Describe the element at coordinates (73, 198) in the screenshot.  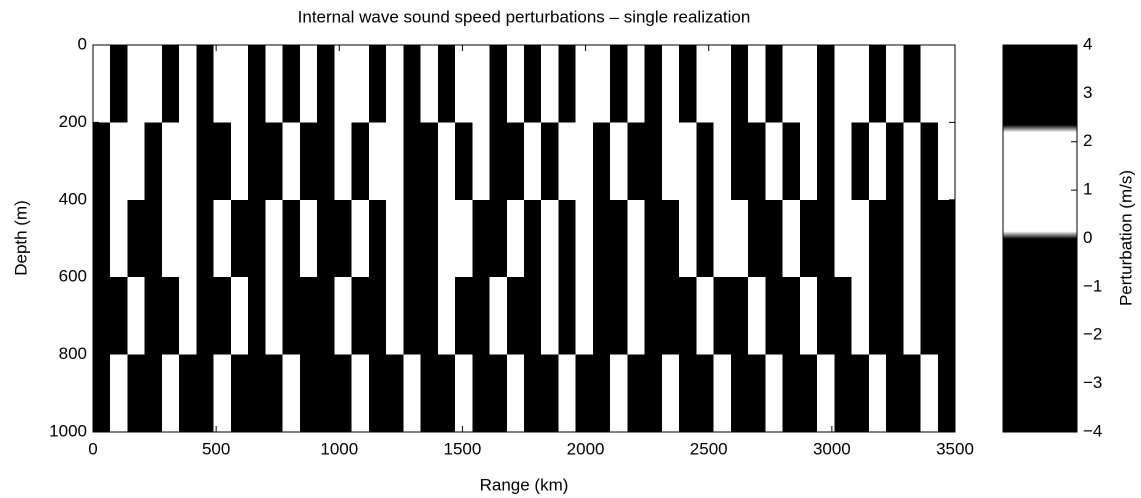
I see `y-tick-label: 400` at that location.